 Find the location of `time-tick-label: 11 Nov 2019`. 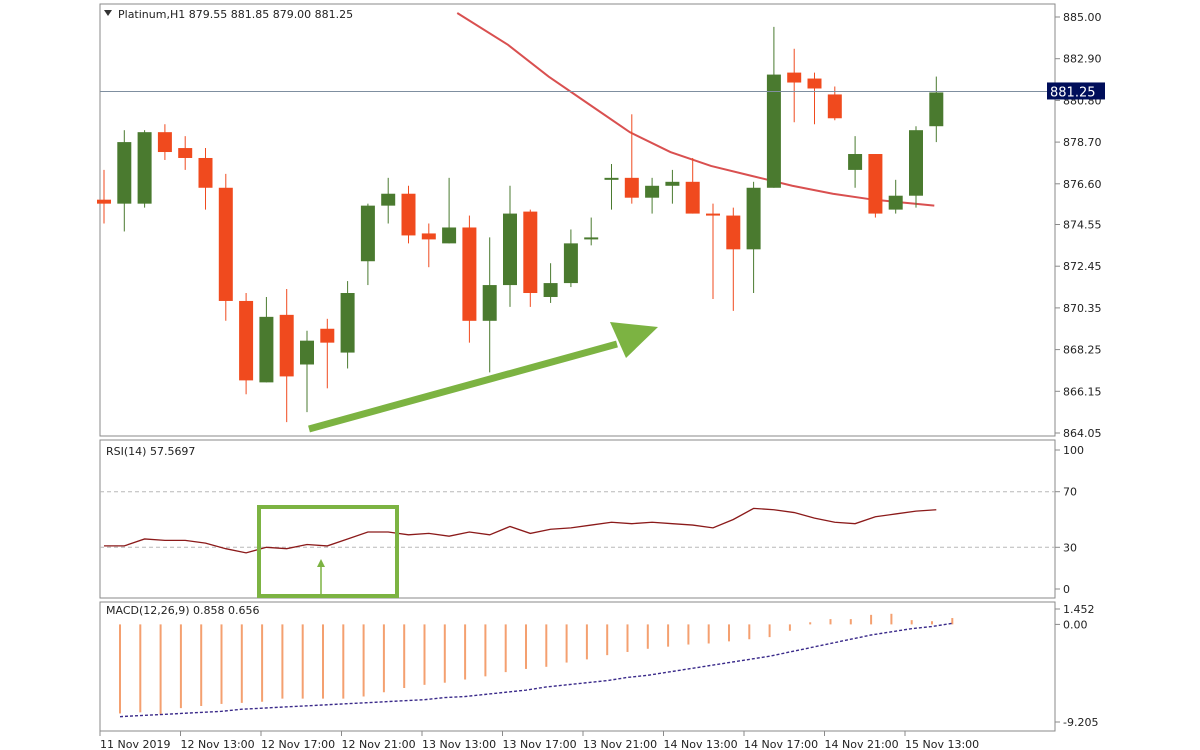

time-tick-label: 11 Nov 2019 is located at coordinates (135, 744).